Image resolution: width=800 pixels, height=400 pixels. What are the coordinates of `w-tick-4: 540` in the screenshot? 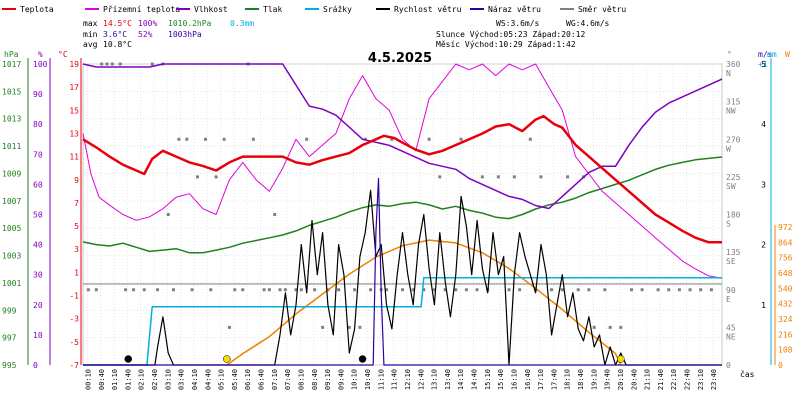 It's located at (785, 288).